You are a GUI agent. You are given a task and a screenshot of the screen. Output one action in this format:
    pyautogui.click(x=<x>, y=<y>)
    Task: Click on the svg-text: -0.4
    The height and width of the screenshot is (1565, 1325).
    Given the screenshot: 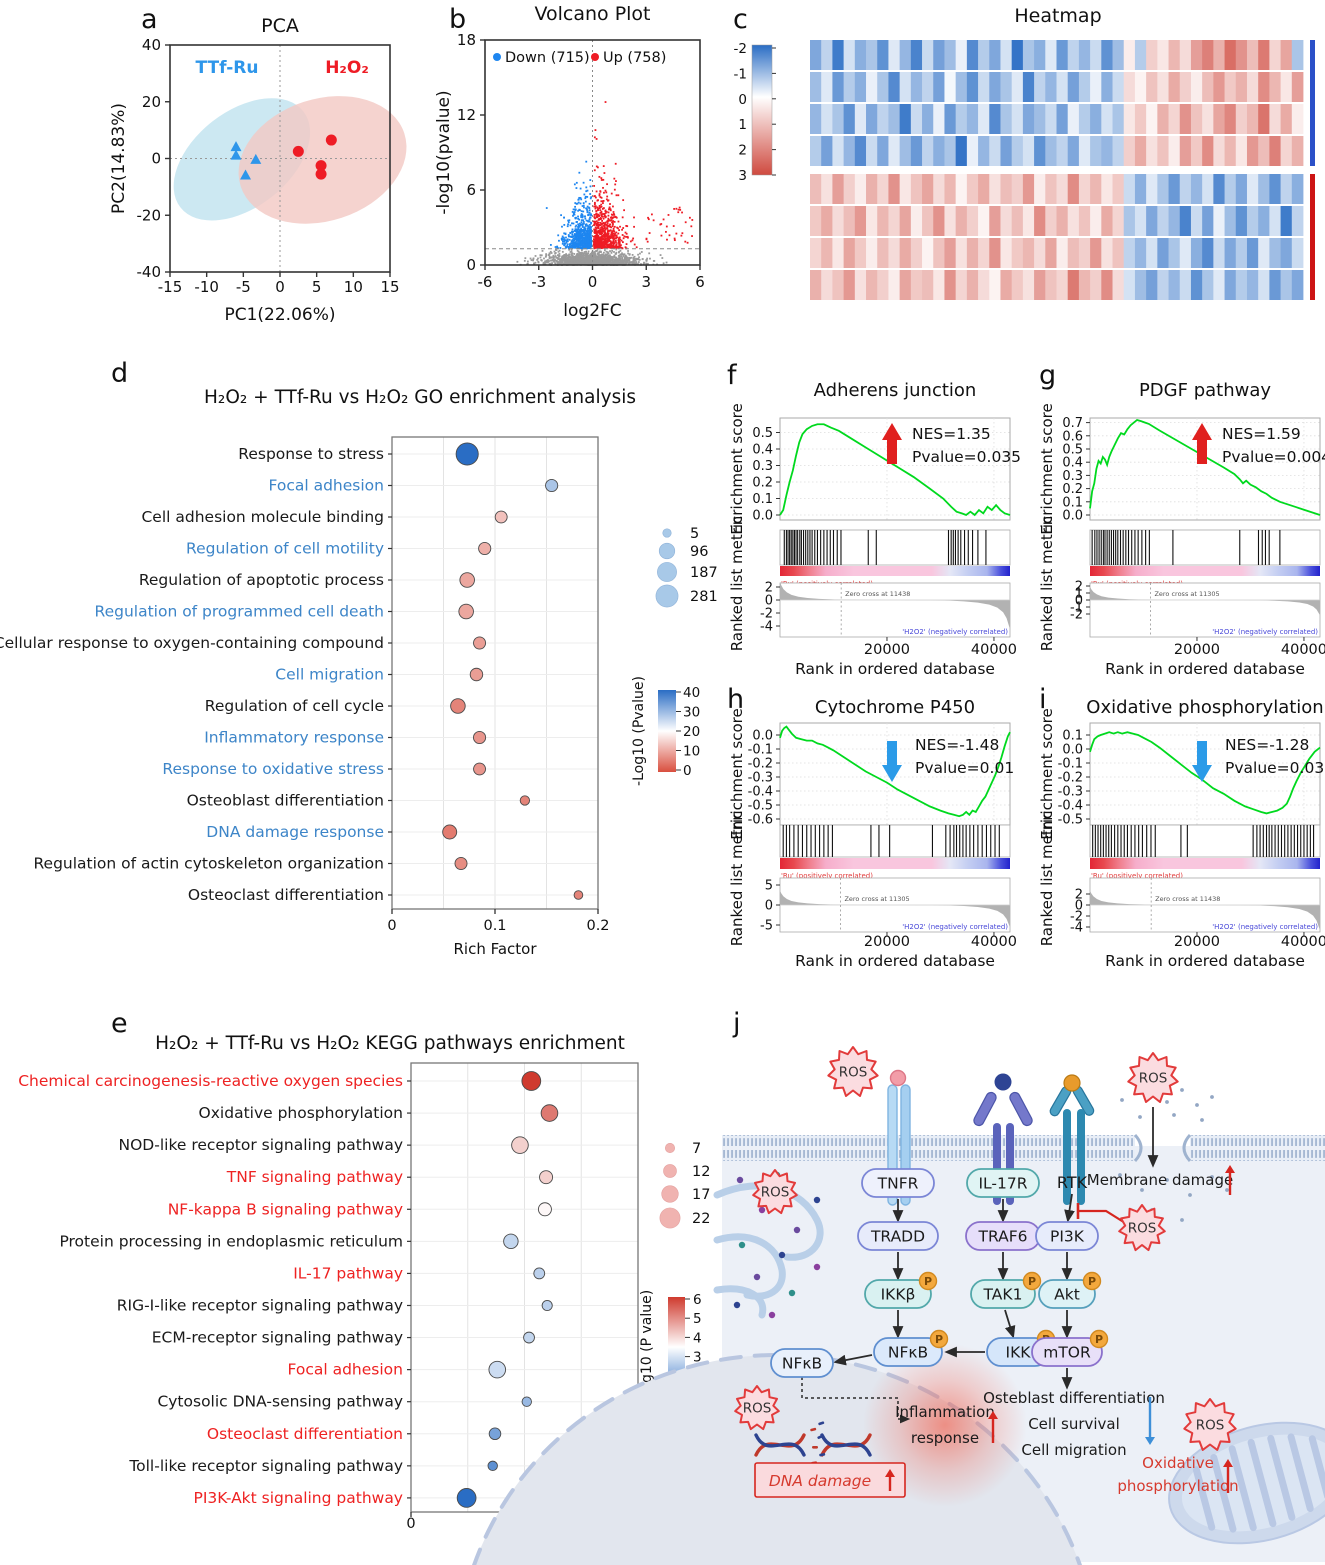 What is the action you would take?
    pyautogui.click(x=1070, y=806)
    